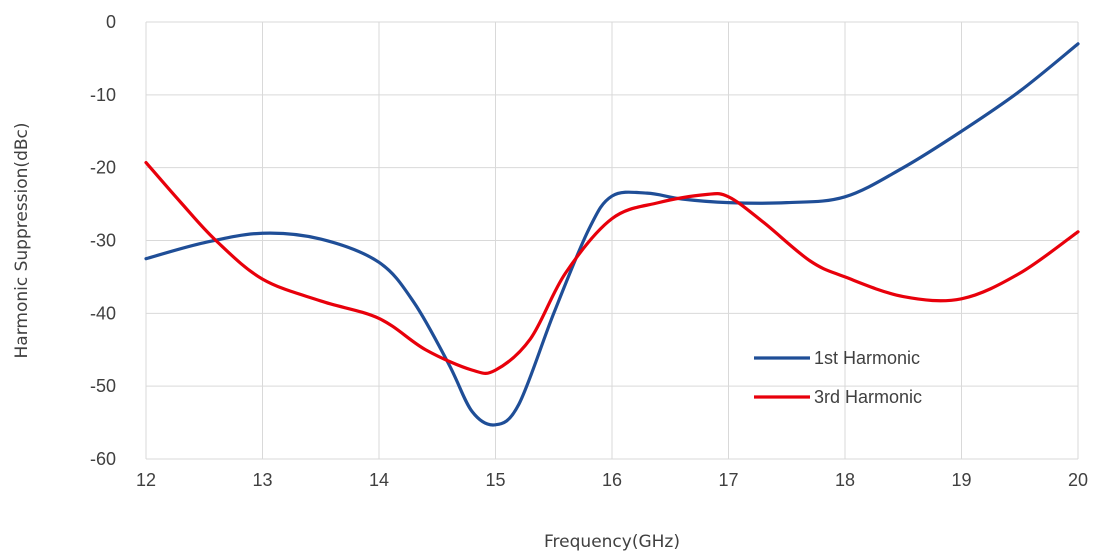 Image resolution: width=1098 pixels, height=556 pixels. What do you see at coordinates (612, 480) in the screenshot?
I see `x-tick-label: 16` at bounding box center [612, 480].